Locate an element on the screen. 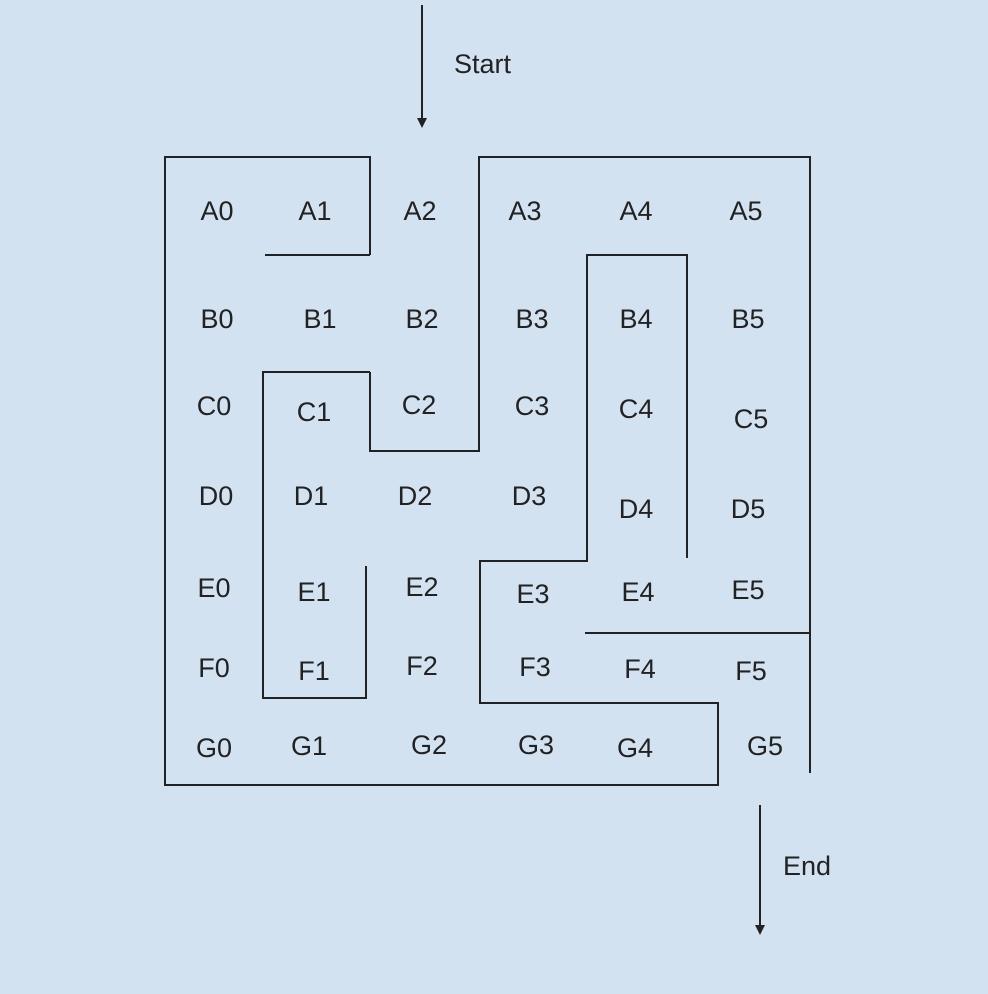 The image size is (988, 994). cell-label-b0: B0 is located at coordinates (216, 319).